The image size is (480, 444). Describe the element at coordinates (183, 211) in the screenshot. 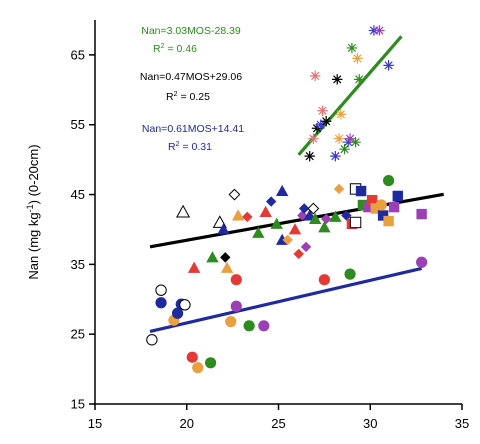

I see `point-triangle-open` at that location.